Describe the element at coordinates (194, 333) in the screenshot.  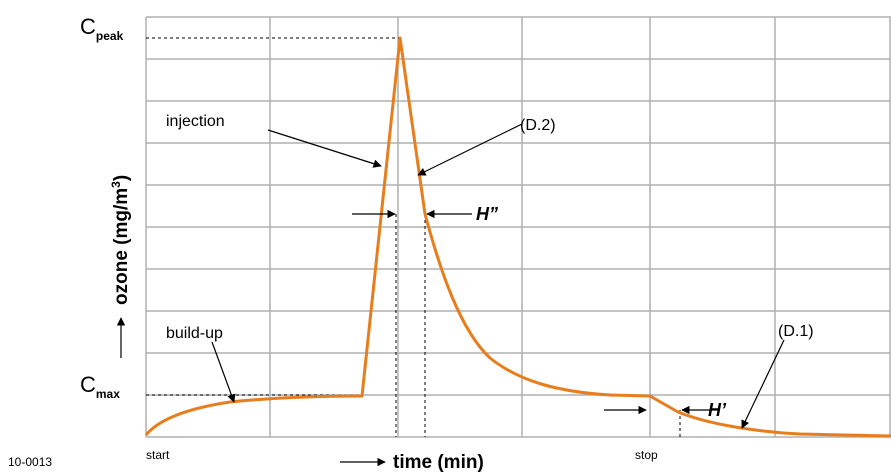
I see `build-up-label: build-up` at that location.